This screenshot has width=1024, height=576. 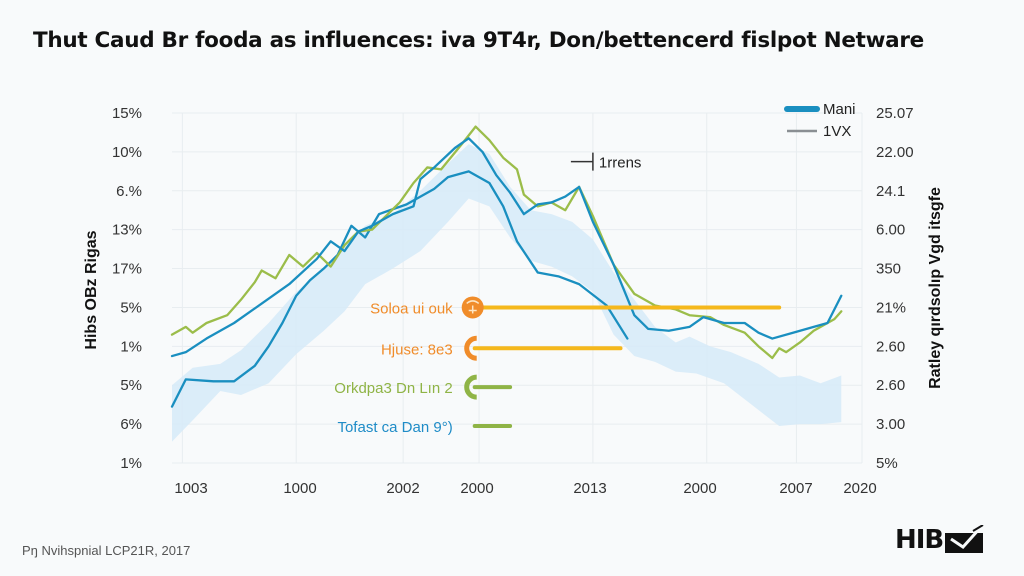 What do you see at coordinates (91, 289) in the screenshot?
I see `y-axis-title: Hibs OBz Rigas` at bounding box center [91, 289].